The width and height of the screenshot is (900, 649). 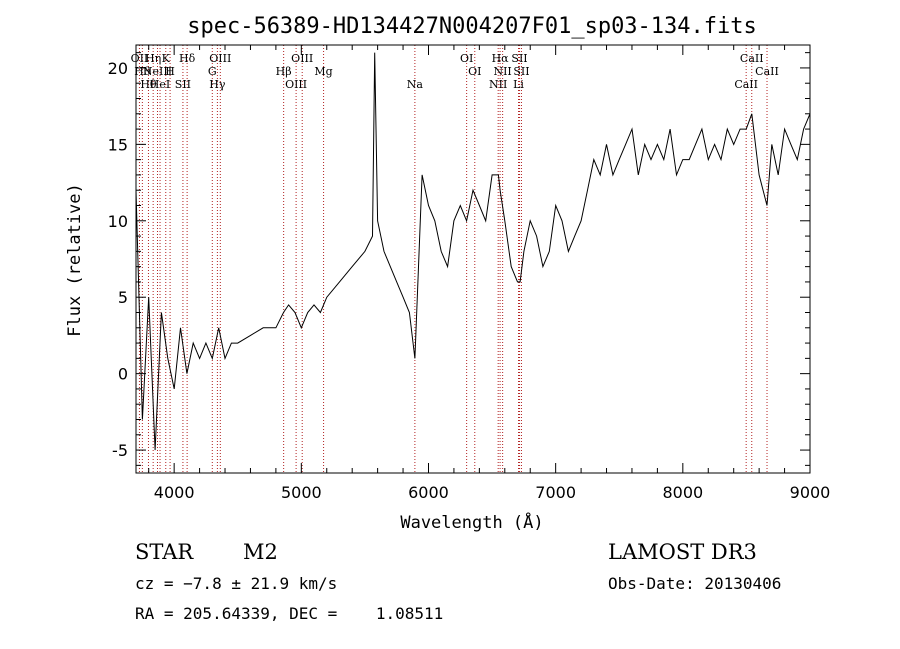 I want to click on line-label: NeIII, so click(x=157, y=71).